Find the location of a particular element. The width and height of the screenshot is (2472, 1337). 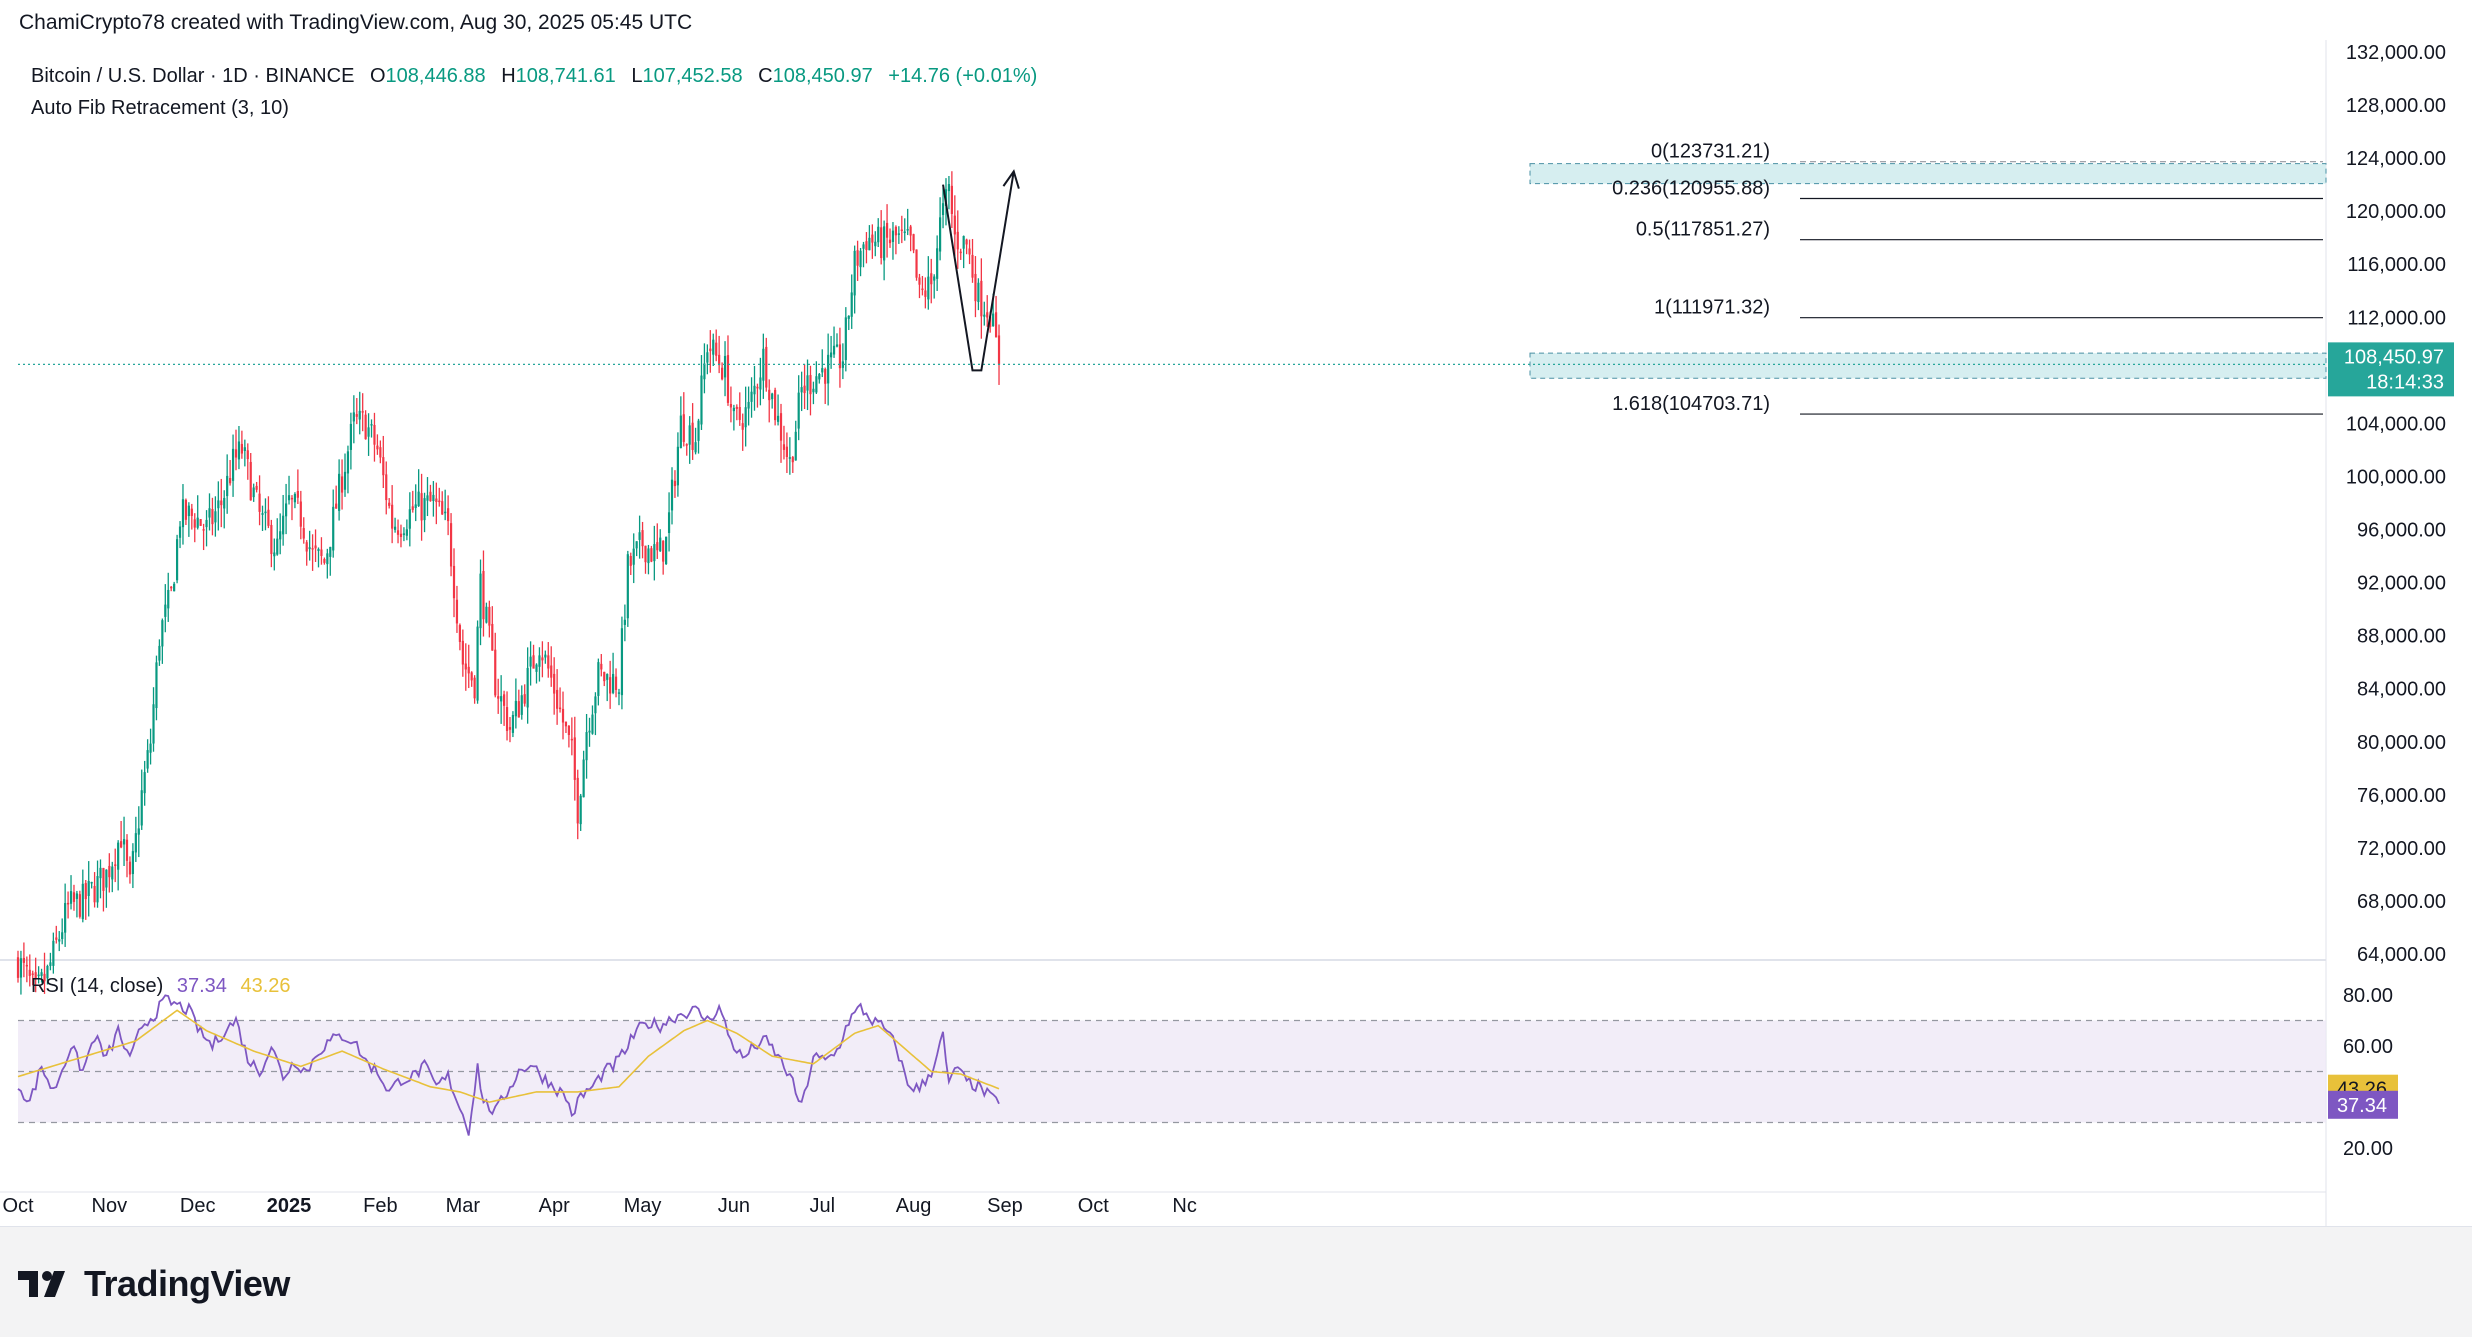

time-tick-label: Nov is located at coordinates (110, 1206).